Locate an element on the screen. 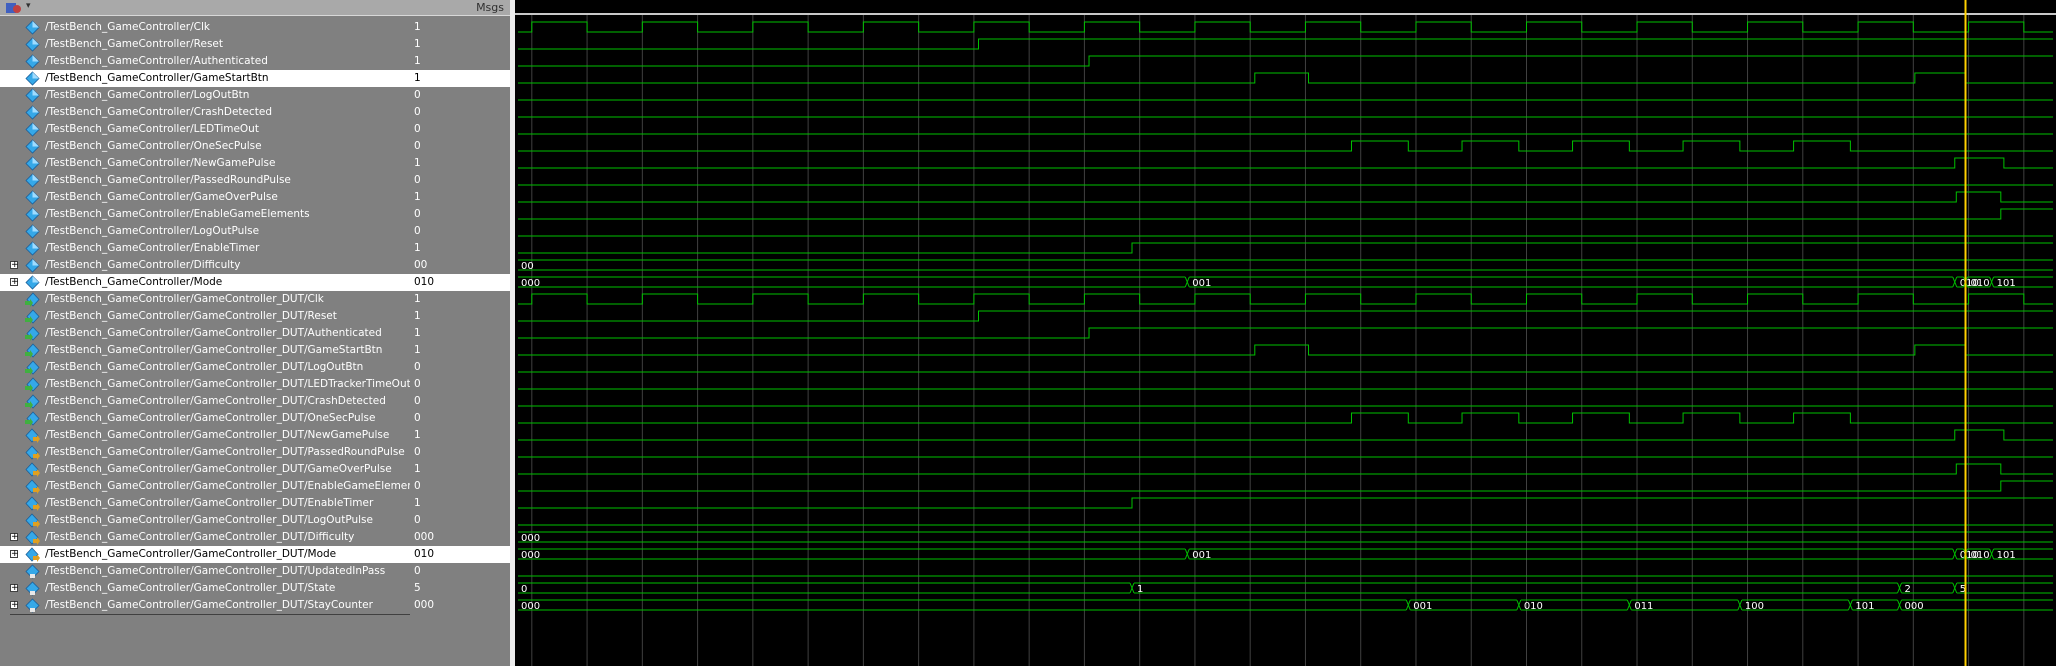 This screenshot has width=2056, height=666. signal-row: /TestBench_GameController/GameStartBtn is located at coordinates (205, 78).